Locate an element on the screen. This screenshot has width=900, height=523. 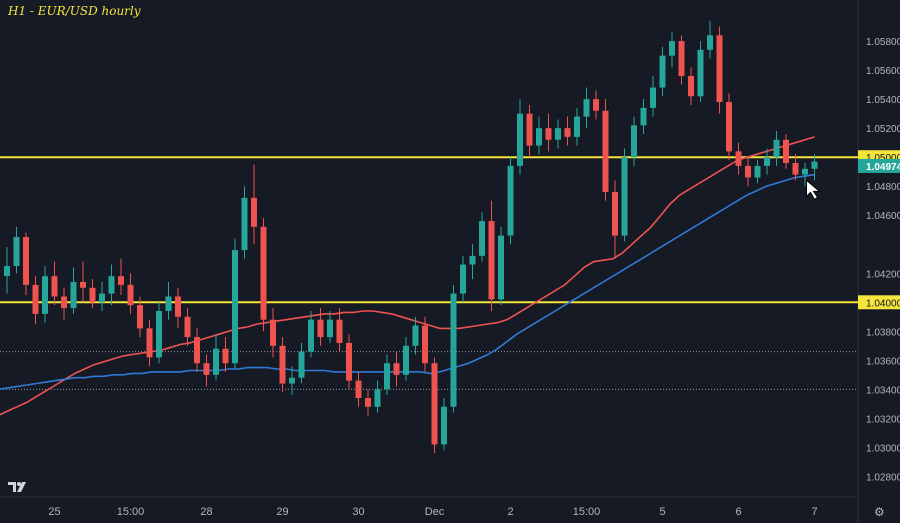
y-tick-label: 1.05200 is located at coordinates (883, 129).